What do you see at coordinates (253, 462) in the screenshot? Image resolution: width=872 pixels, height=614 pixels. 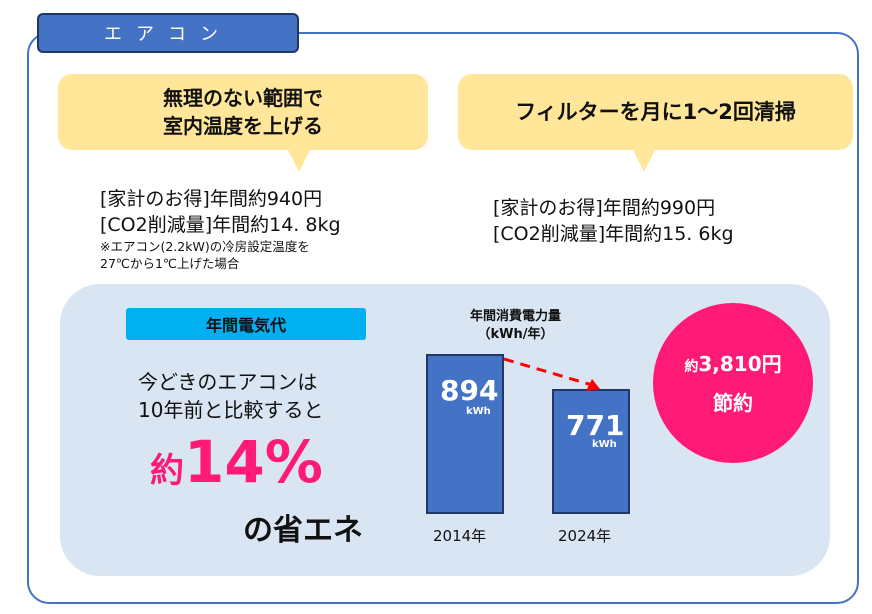 I see `percent-value: 14%` at bounding box center [253, 462].